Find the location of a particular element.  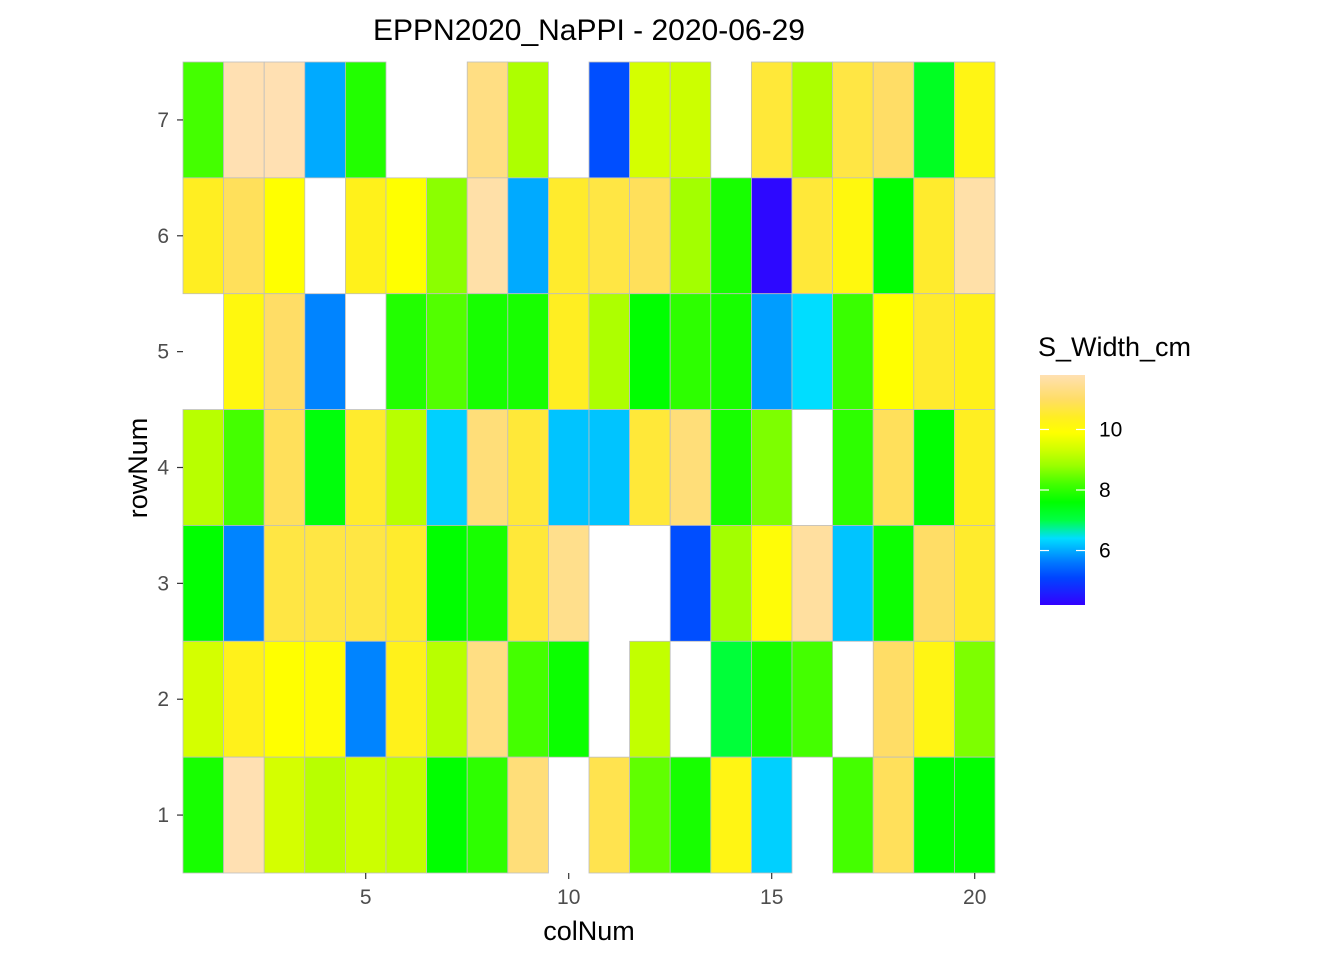

y-tick-label: 1 is located at coordinates (163, 815).